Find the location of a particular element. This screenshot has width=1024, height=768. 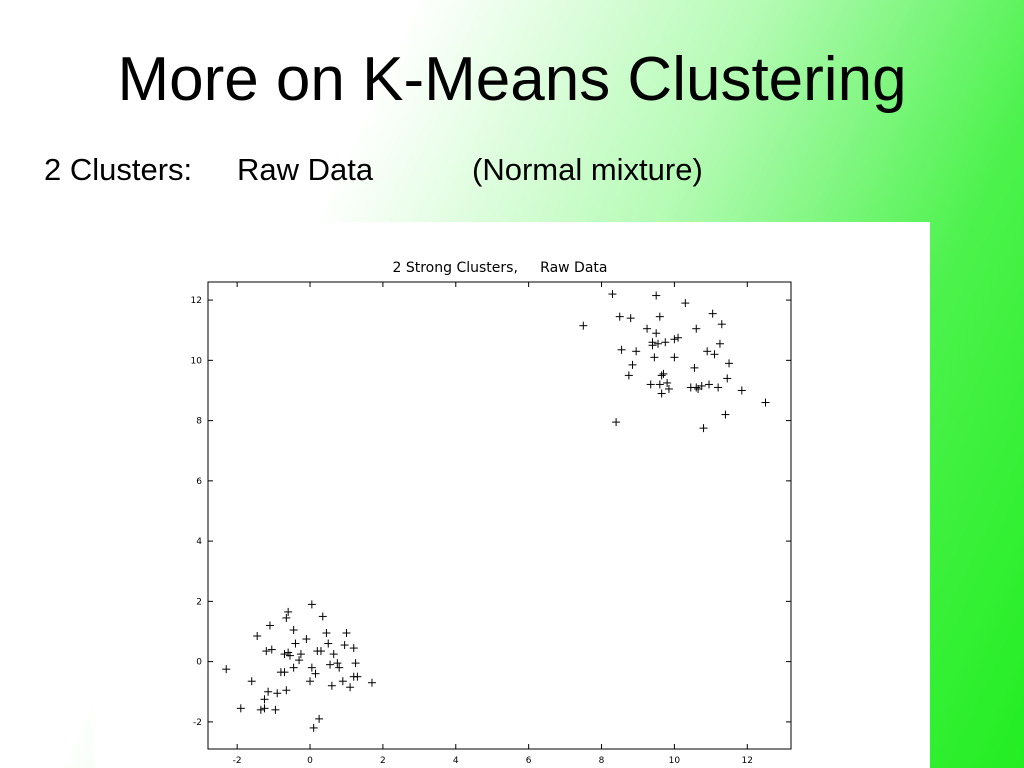

x-tick-label: -2 is located at coordinates (237, 761).